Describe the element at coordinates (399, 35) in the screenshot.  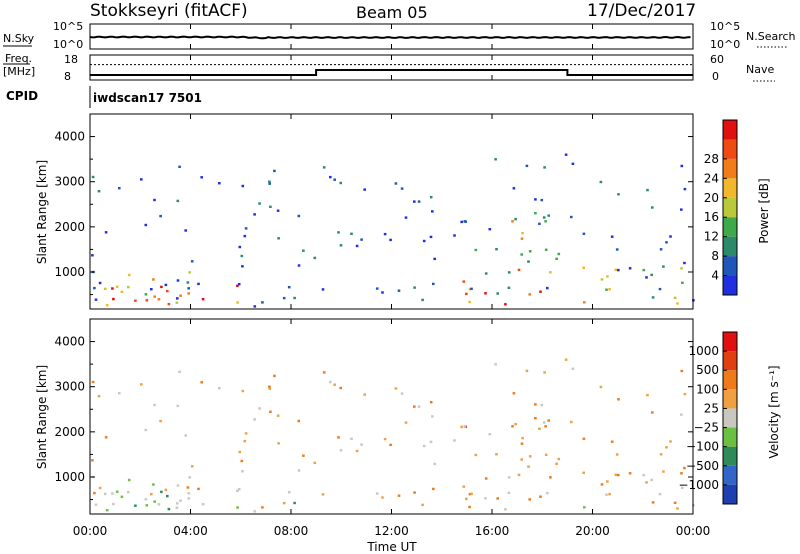
I see `nsky-panel: N.Sky 10^5 10^0 10^5 10^0 N.Search` at that location.